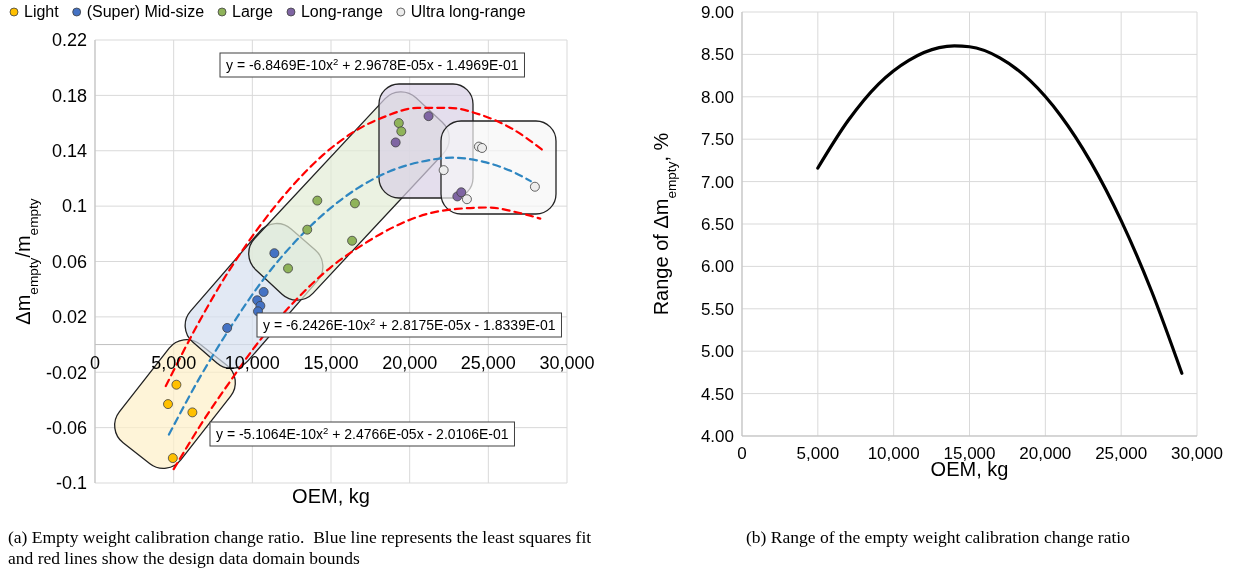  I want to click on y-tick-label: 9.00, so click(717, 12).